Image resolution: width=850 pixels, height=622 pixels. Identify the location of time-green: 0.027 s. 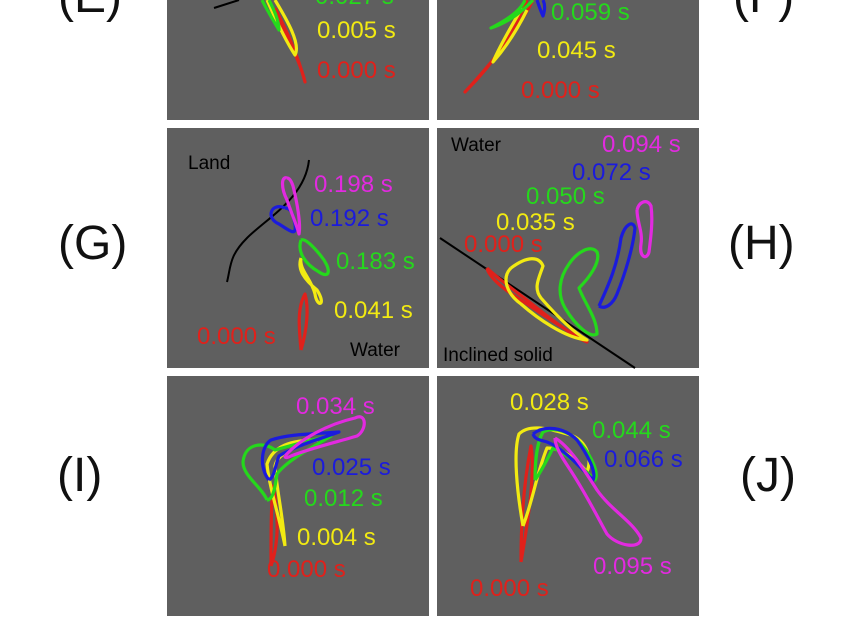
(354, 5).